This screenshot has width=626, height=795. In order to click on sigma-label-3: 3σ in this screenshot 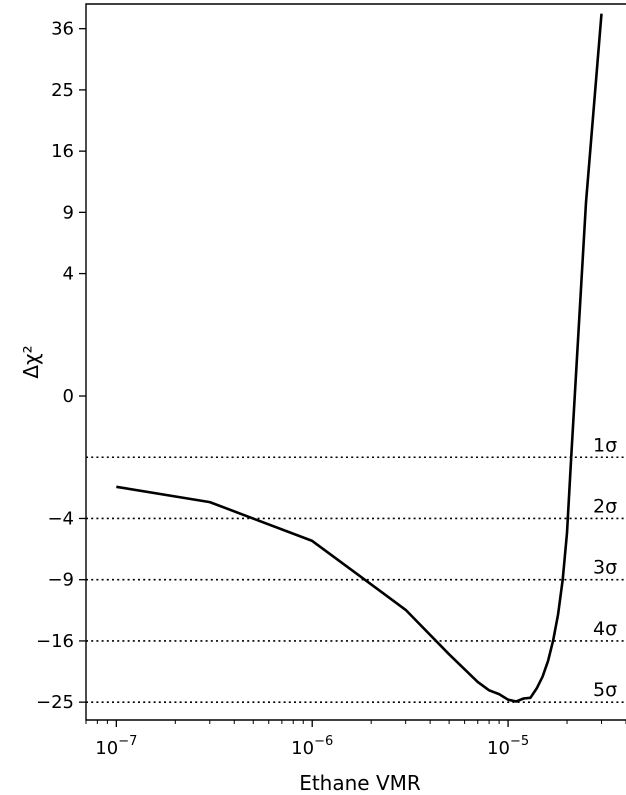, I will do `click(605, 568)`.